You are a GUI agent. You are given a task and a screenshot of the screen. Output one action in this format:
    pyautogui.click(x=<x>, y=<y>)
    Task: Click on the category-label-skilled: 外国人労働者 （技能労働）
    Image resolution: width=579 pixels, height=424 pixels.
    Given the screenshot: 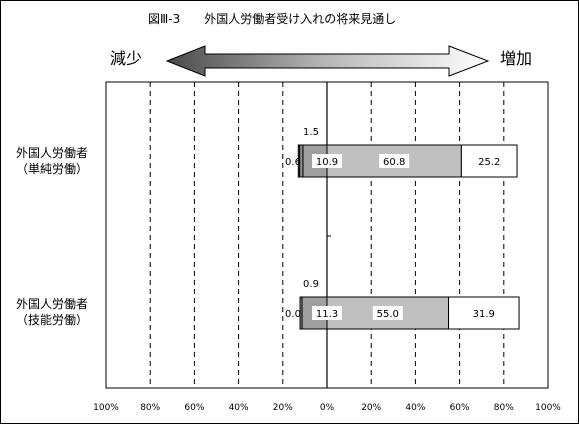 What is the action you would take?
    pyautogui.click(x=52, y=312)
    